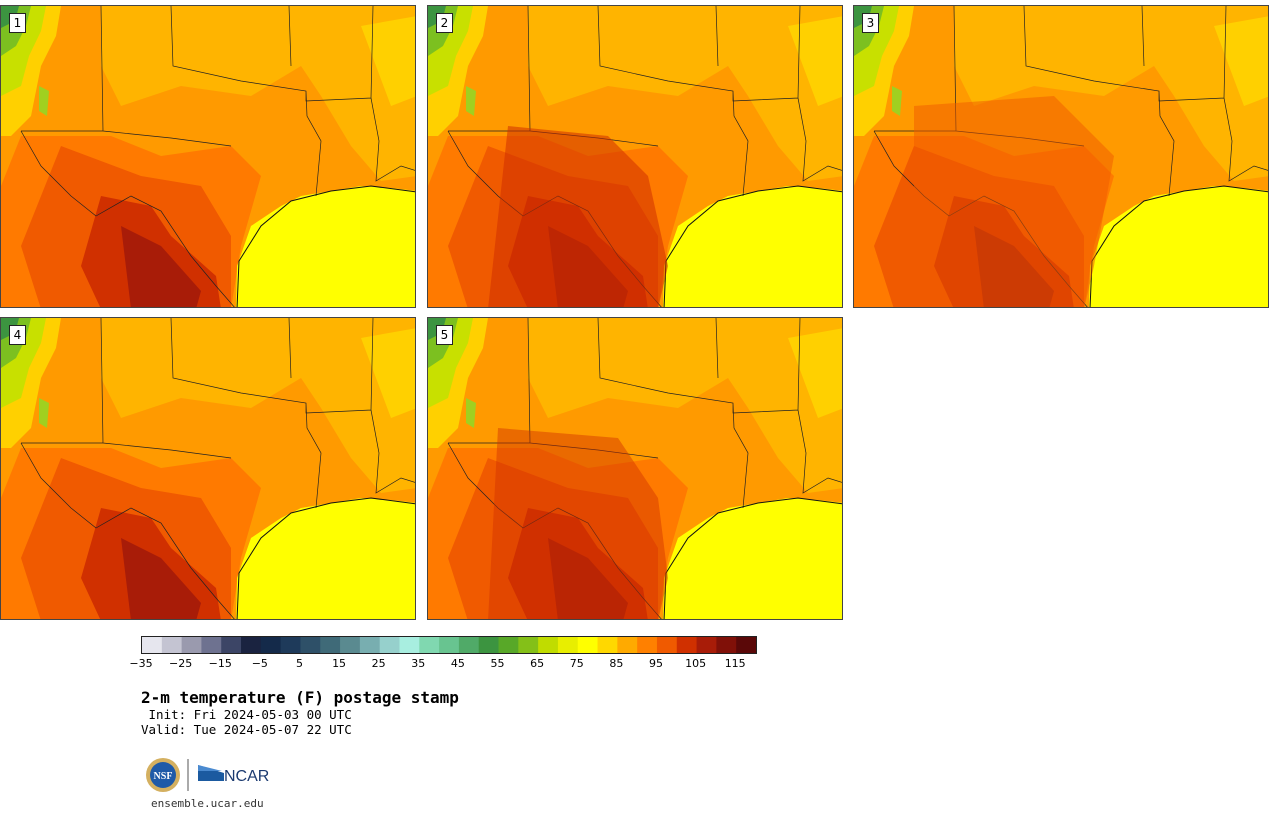 The image size is (1280, 815). I want to click on colorbar-tick-label: 75, so click(576, 663).